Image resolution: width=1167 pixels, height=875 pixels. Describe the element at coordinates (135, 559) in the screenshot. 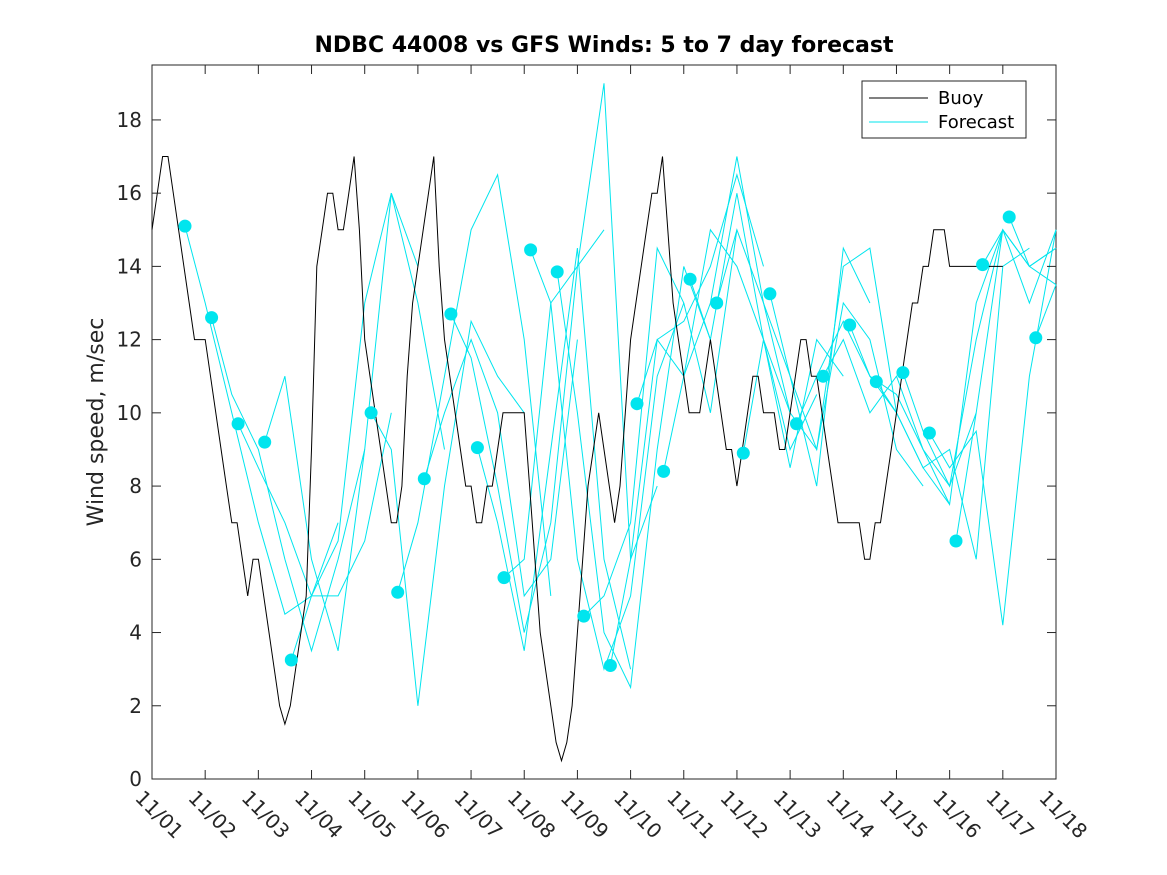

I see `y-tick-label-3: 6` at that location.